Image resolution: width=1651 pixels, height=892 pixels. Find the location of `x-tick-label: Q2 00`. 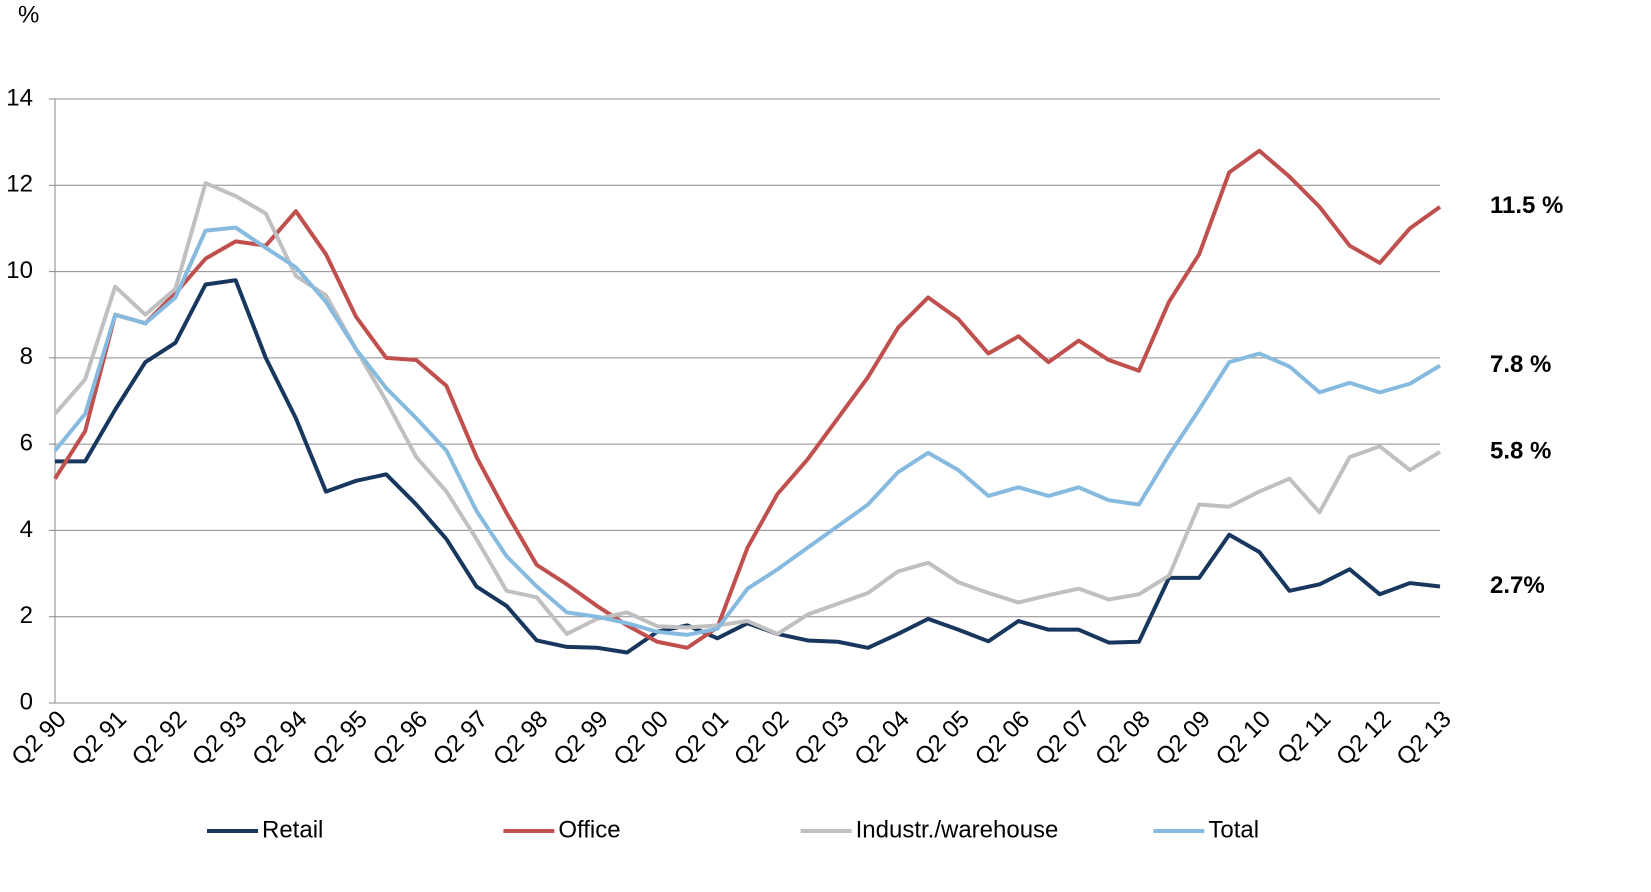

x-tick-label: Q2 00 is located at coordinates (641, 738).